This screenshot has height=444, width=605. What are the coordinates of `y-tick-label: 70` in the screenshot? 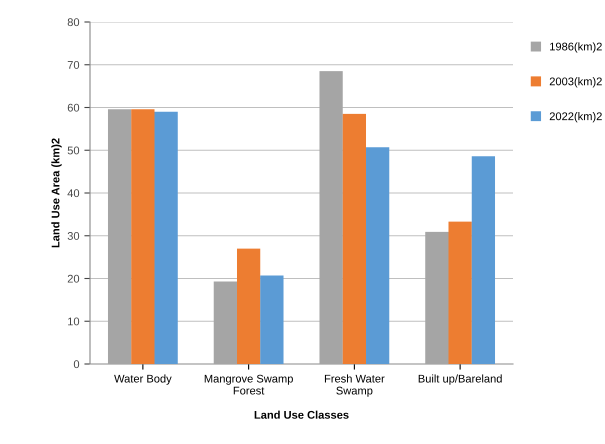 It's located at (74, 65).